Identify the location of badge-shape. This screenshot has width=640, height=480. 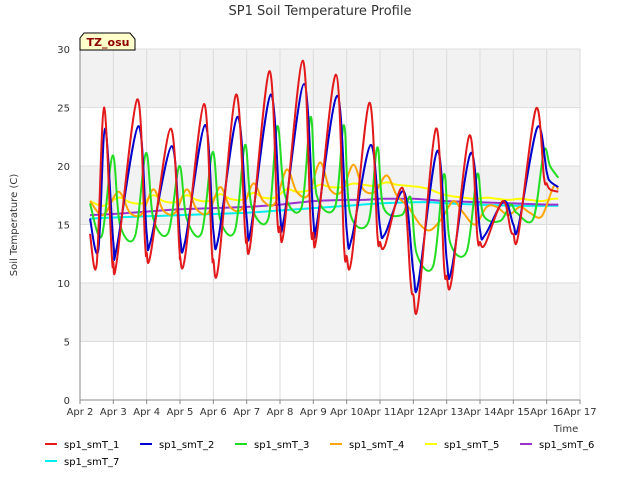
(107, 41).